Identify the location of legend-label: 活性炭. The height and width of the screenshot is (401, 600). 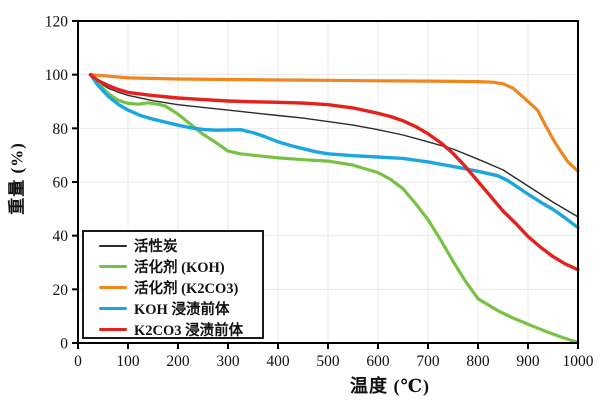
(156, 247).